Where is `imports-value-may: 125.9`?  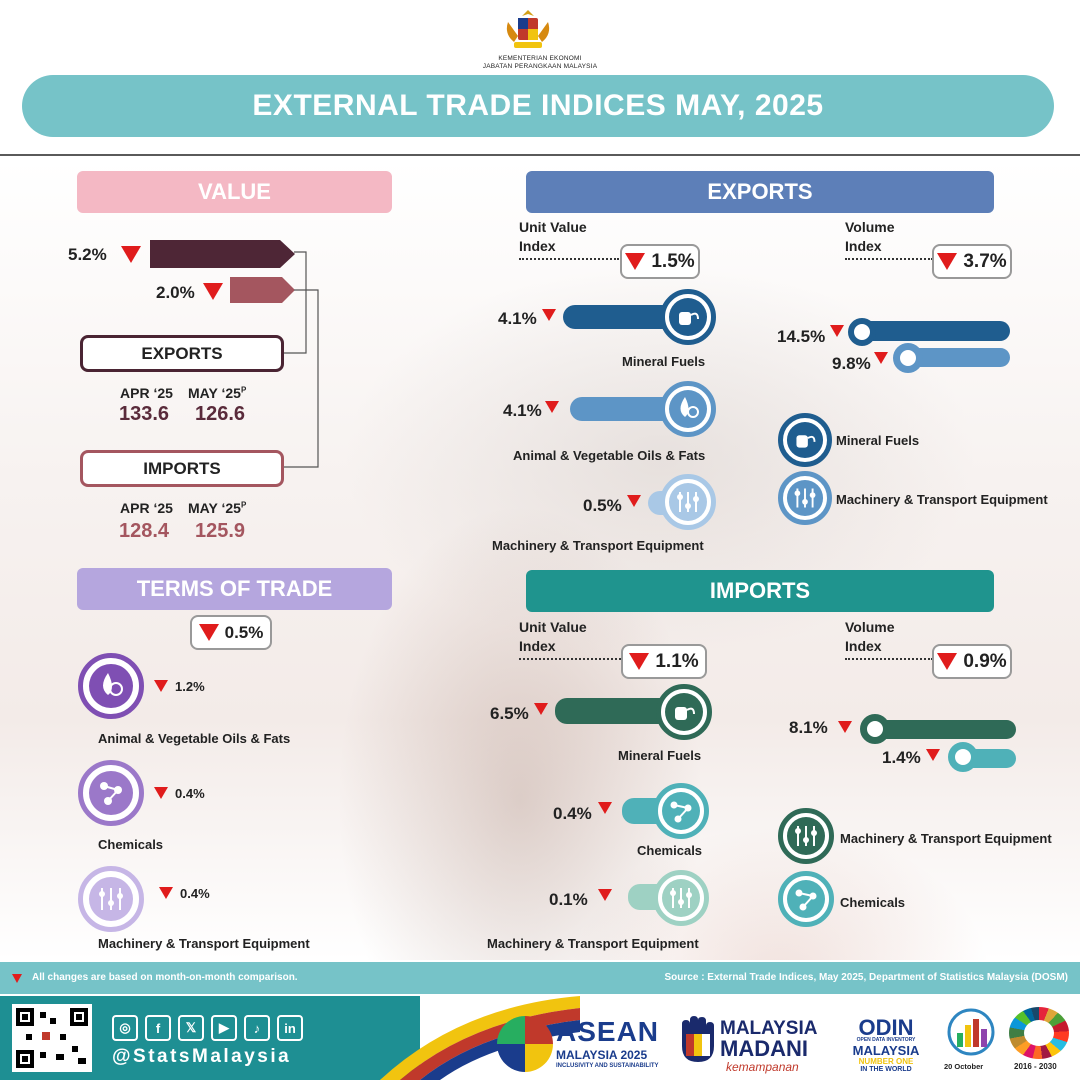 imports-value-may: 125.9 is located at coordinates (220, 531).